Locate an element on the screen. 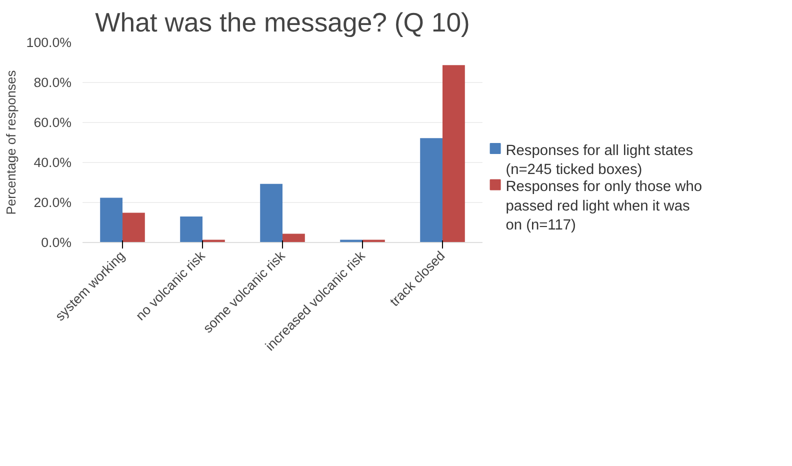 This screenshot has height=466, width=792. chart-title: What was the message? (Q 10) is located at coordinates (282, 23).